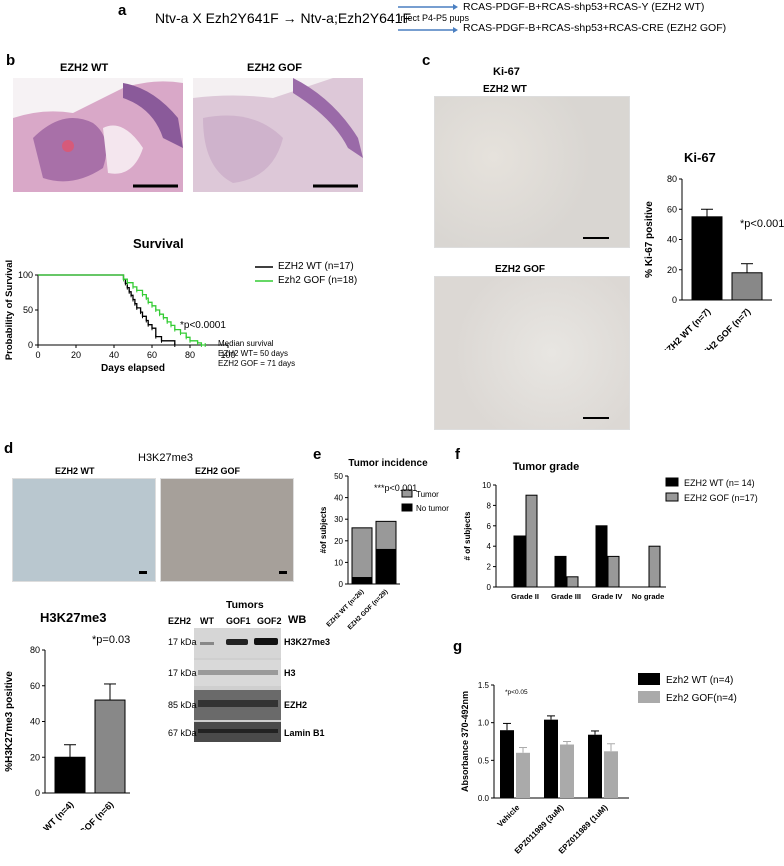 Image resolution: width=784 pixels, height=866 pixels. What do you see at coordinates (75, 471) in the screenshot?
I see `d-img-wt-title: EZH2 WT` at bounding box center [75, 471].